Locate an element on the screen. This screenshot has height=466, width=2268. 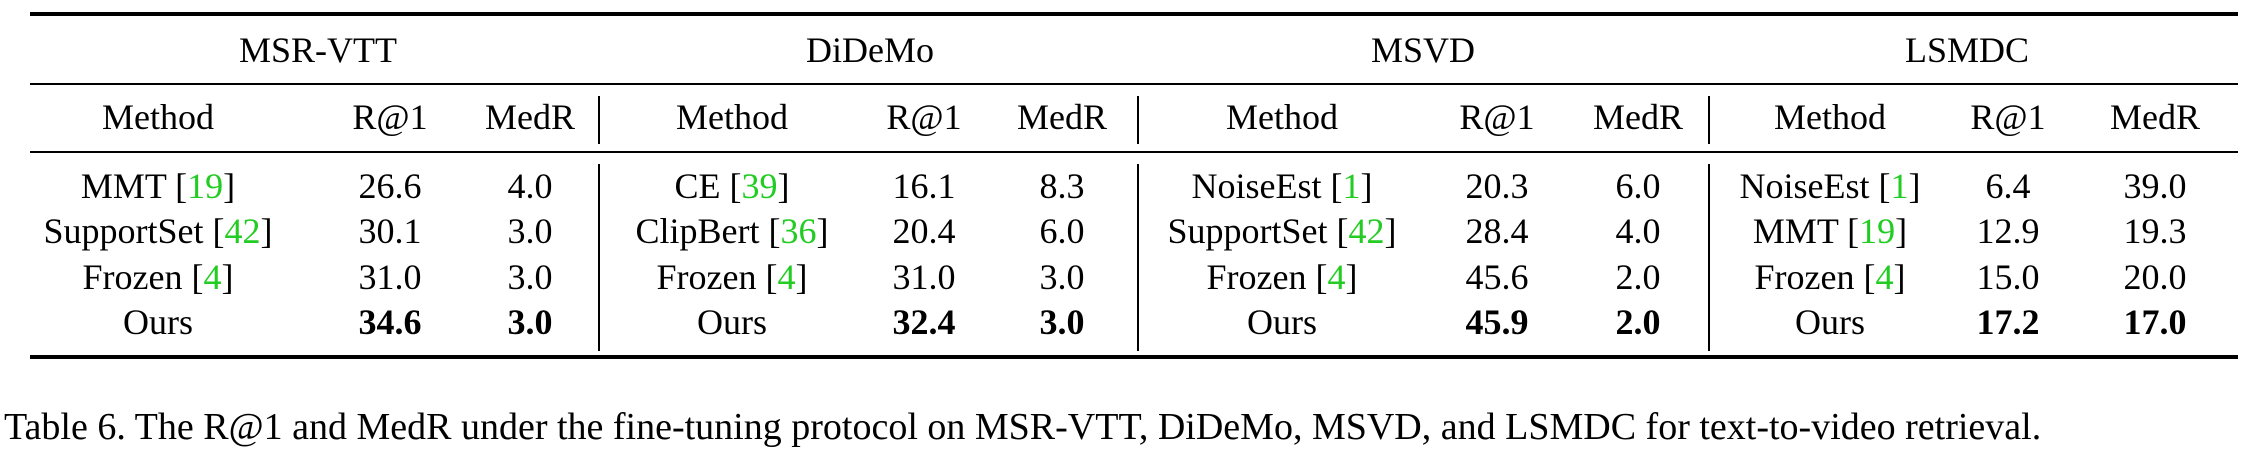
medr-value: 39.0 is located at coordinates (2155, 186).